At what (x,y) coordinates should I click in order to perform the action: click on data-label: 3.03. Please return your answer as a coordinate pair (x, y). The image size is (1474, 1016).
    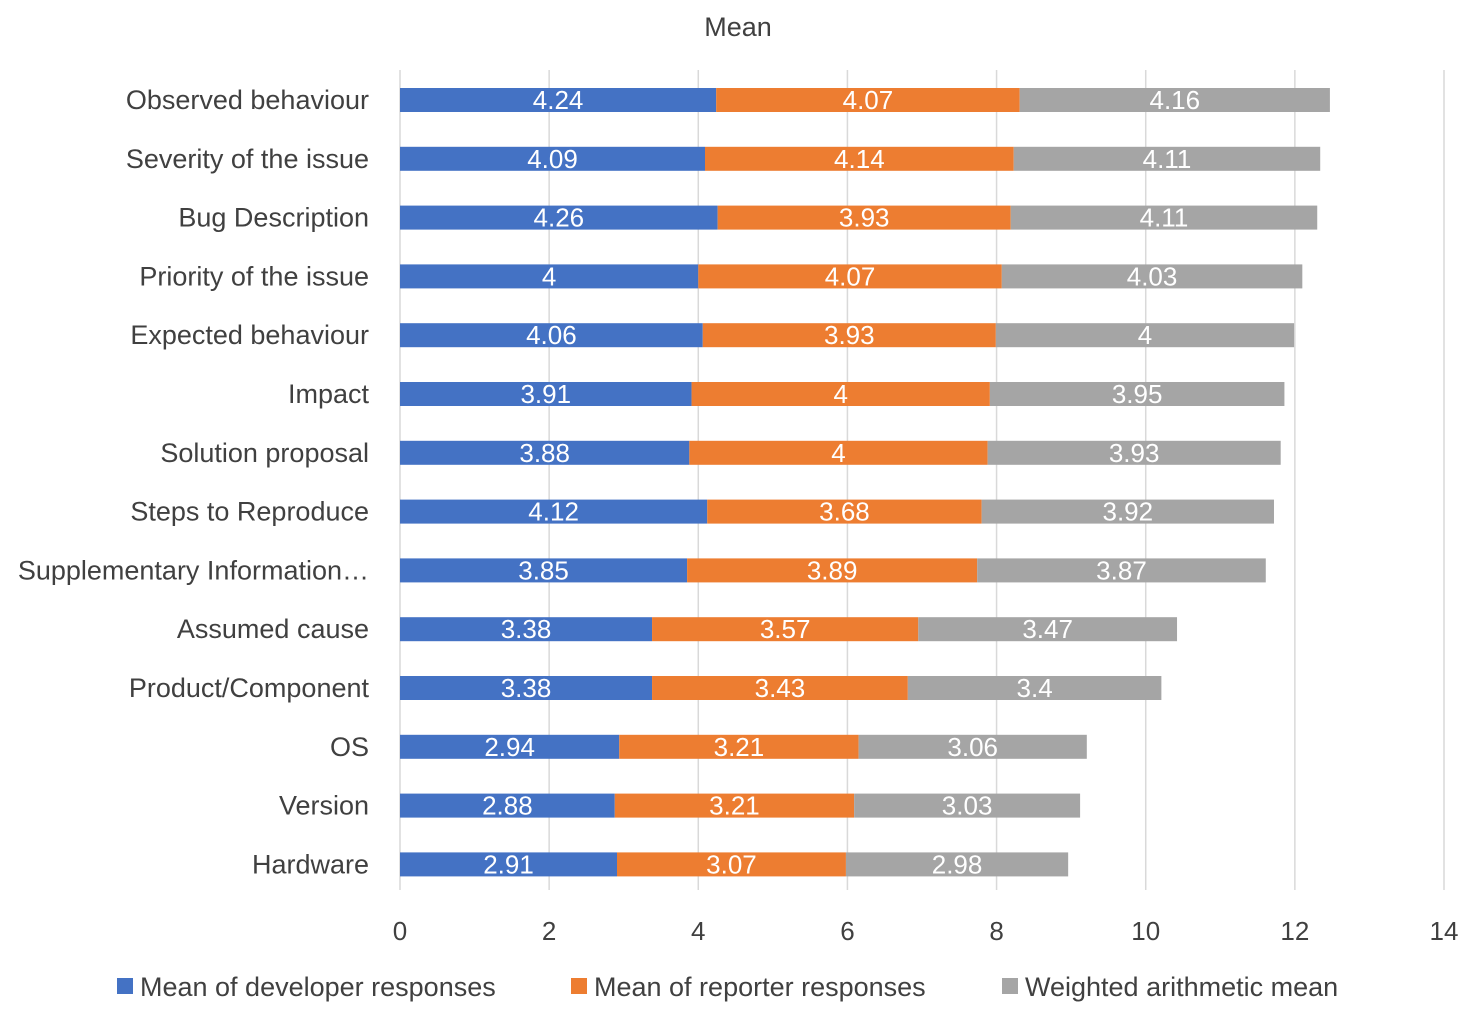
    Looking at the image, I should click on (967, 806).